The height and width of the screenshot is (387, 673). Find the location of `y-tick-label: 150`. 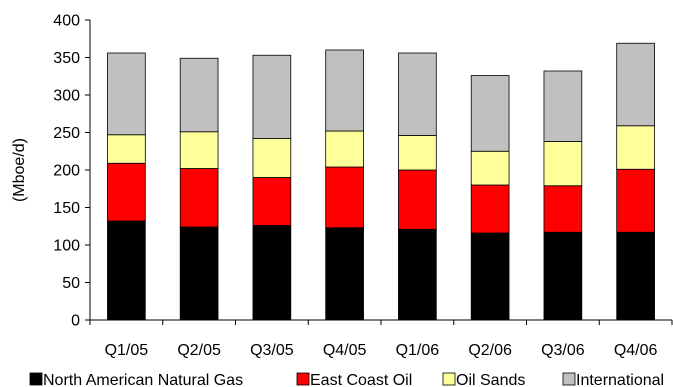

y-tick-label: 150 is located at coordinates (66, 208).